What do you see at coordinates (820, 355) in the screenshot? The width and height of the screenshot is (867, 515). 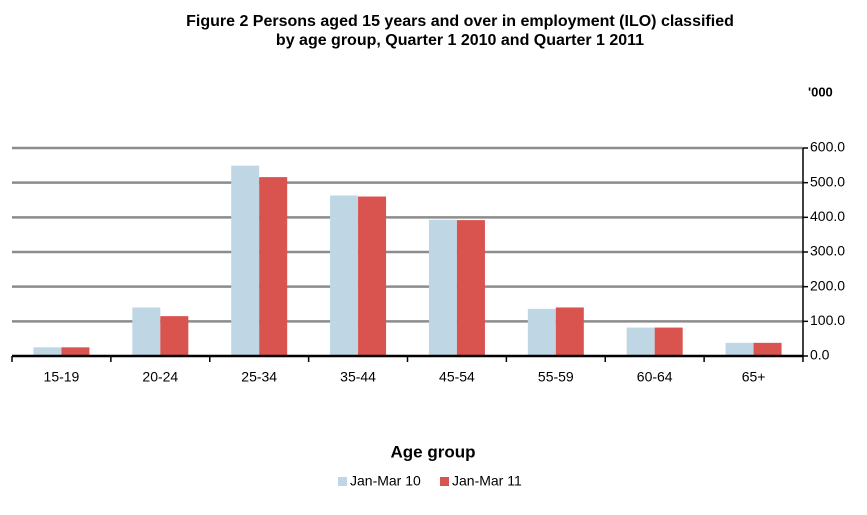 I see `y-tick-label: 0.0` at bounding box center [820, 355].